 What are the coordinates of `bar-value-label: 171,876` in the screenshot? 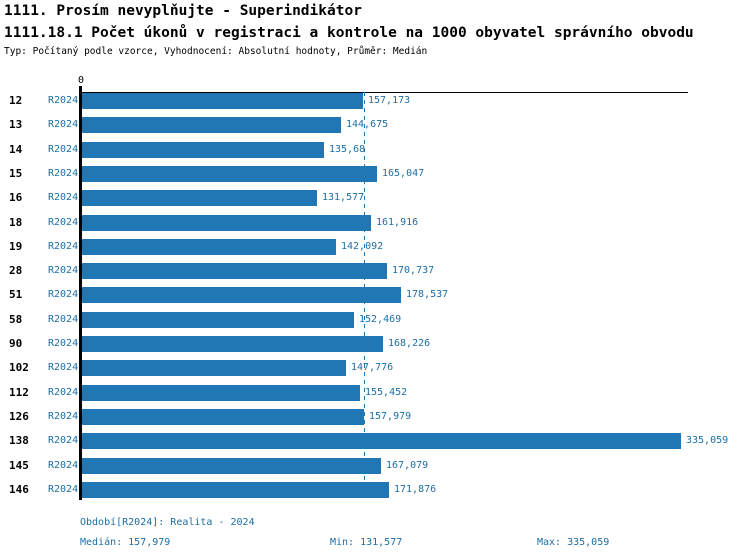 It's located at (415, 489).